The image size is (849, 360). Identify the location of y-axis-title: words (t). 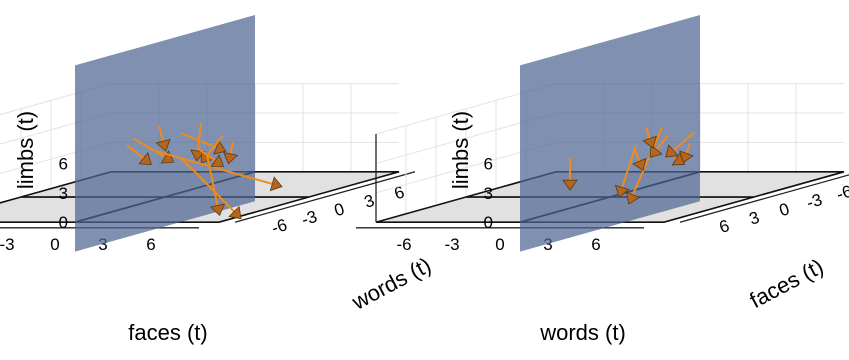
(391, 283).